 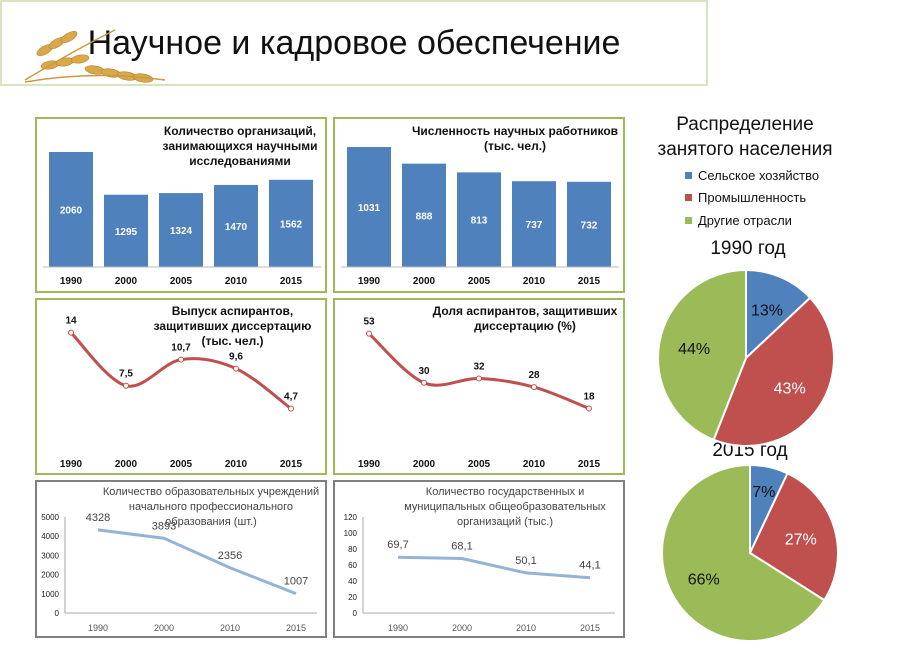 I want to click on panel-researchers, so click(x=479, y=205).